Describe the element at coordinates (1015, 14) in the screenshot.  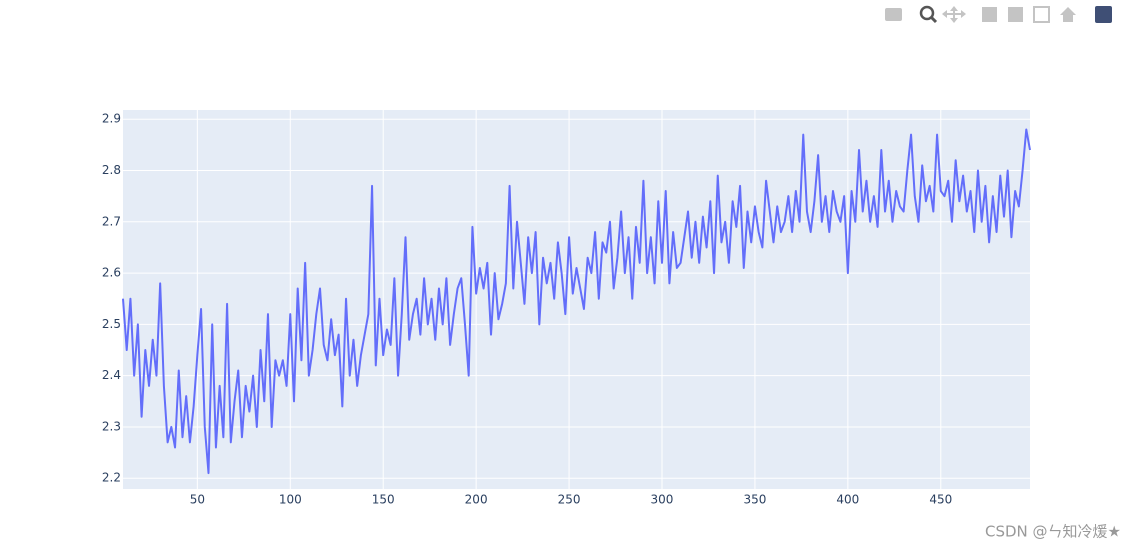
I see `zoom-out-icon` at that location.